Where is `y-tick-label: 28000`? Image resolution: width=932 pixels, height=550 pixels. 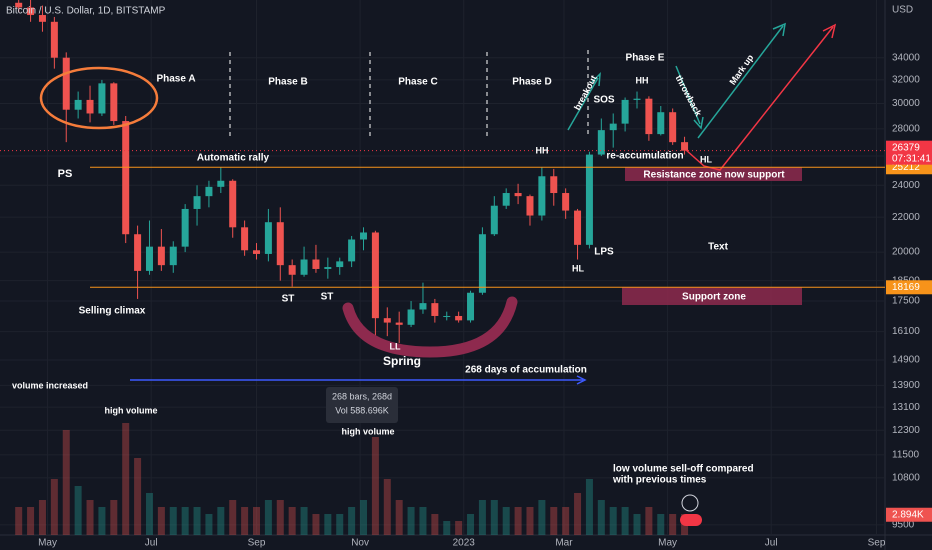
y-tick-label: 28000 is located at coordinates (906, 128).